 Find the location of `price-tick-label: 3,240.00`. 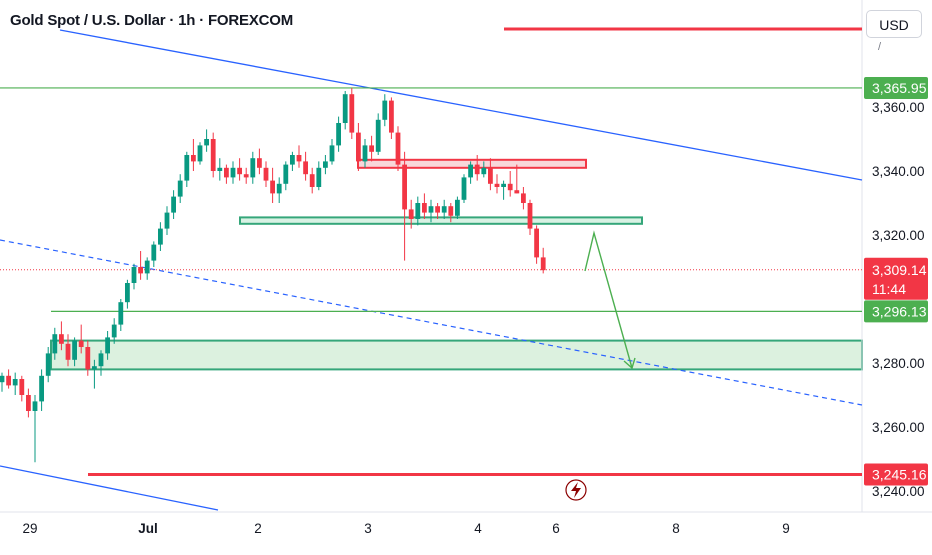

price-tick-label: 3,240.00 is located at coordinates (898, 491).